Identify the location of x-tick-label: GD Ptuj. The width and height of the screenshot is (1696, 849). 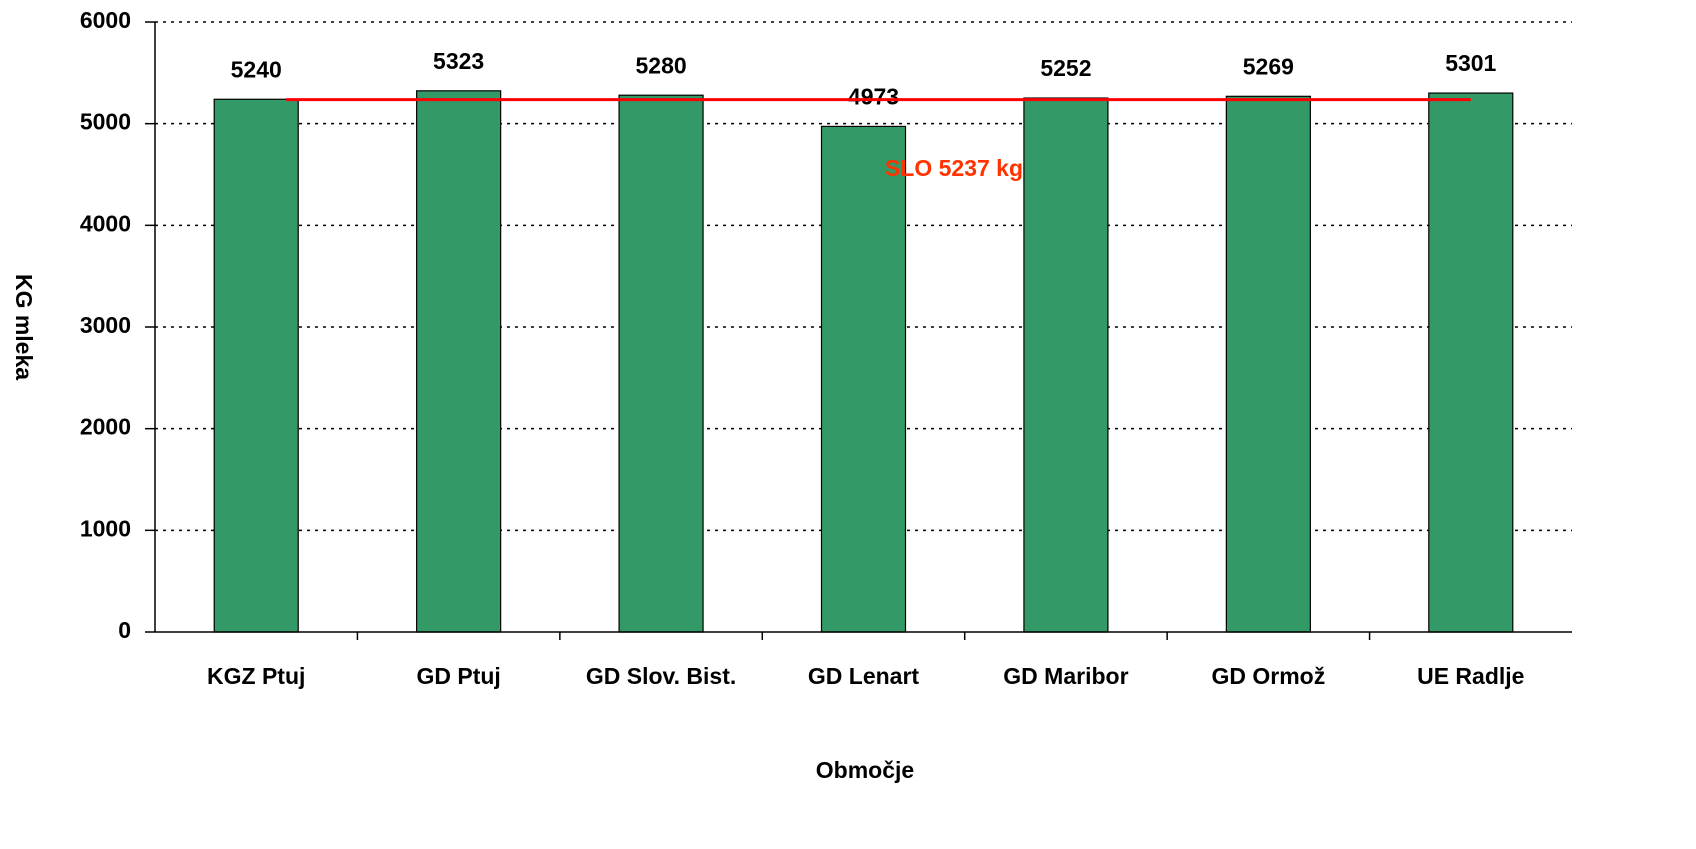
(458, 676).